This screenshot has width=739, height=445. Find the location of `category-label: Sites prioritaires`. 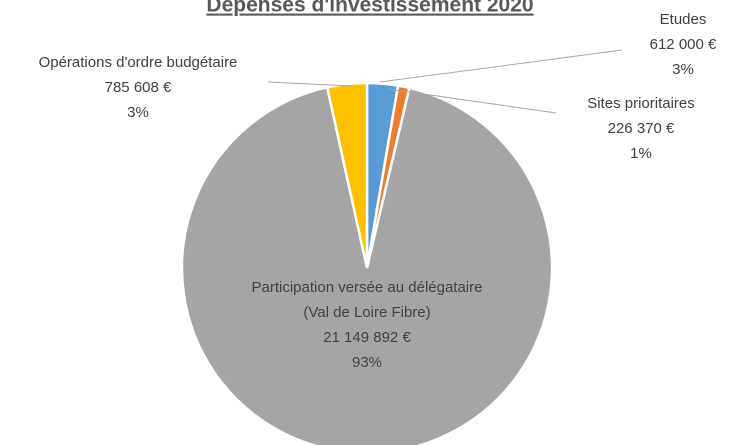

category-label: Sites prioritaires is located at coordinates (641, 103).